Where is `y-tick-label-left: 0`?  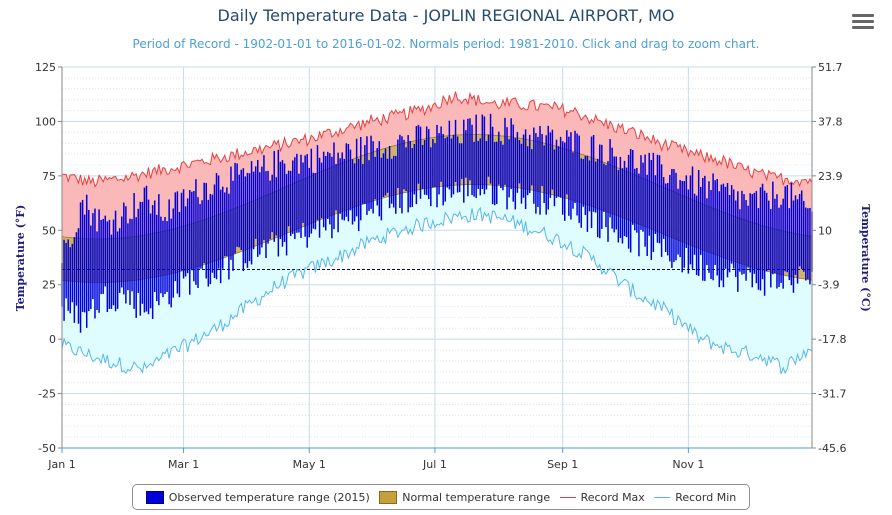
y-tick-label-left: 0 is located at coordinates (52, 339).